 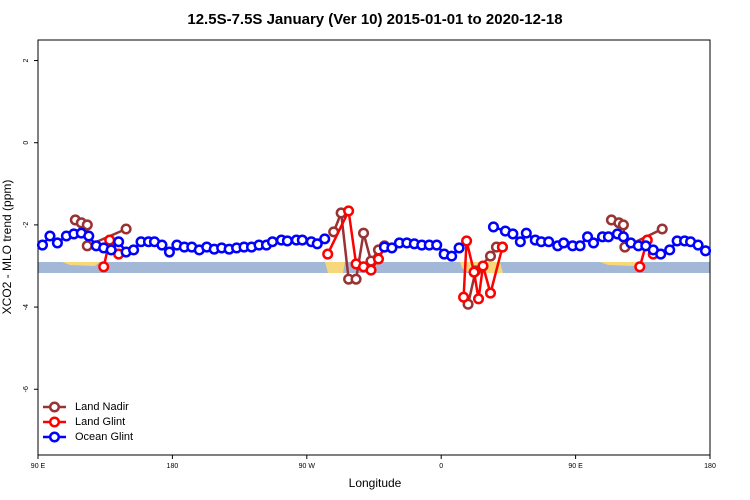 I want to click on y-tick-label: -2, so click(x=26, y=225).